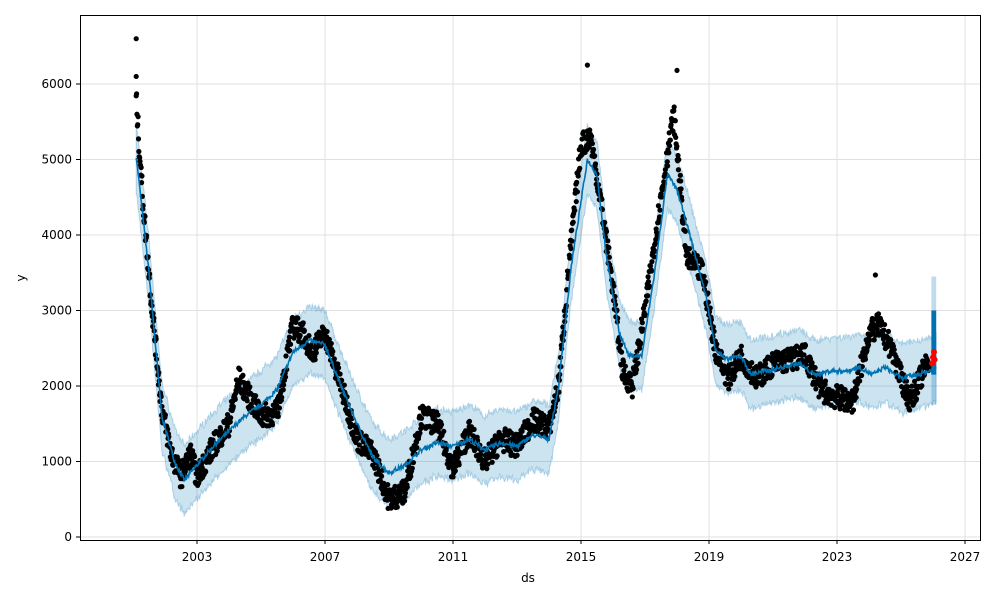 Image resolution: width=1000 pixels, height=600 pixels. Describe the element at coordinates (934, 359) in the screenshot. I see `highlight-point` at that location.